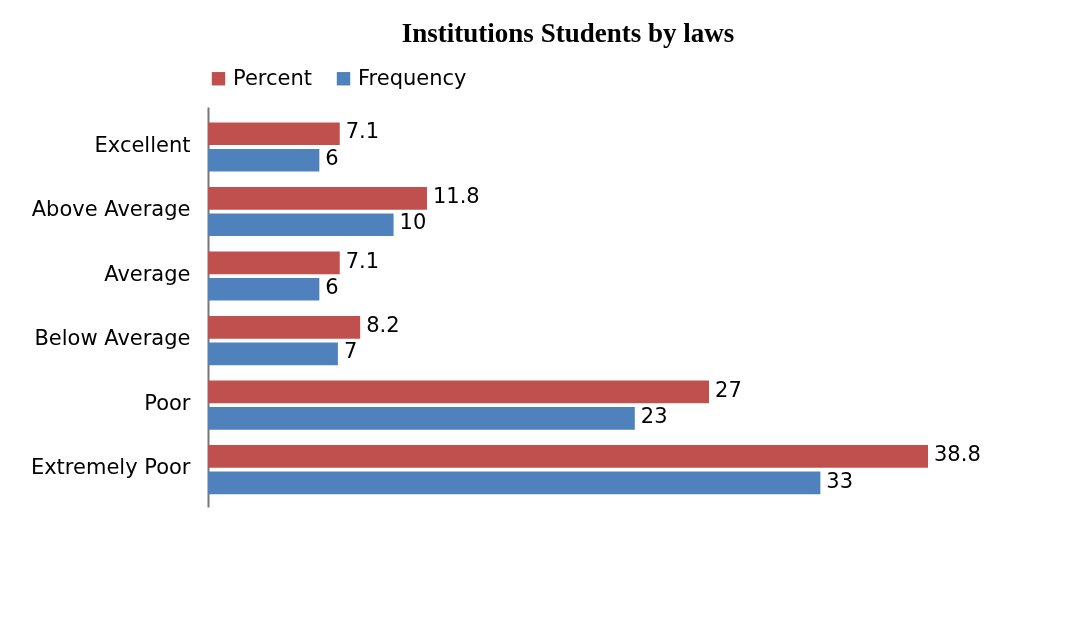 The image size is (1075, 626). I want to click on data-label: 7, so click(350, 351).